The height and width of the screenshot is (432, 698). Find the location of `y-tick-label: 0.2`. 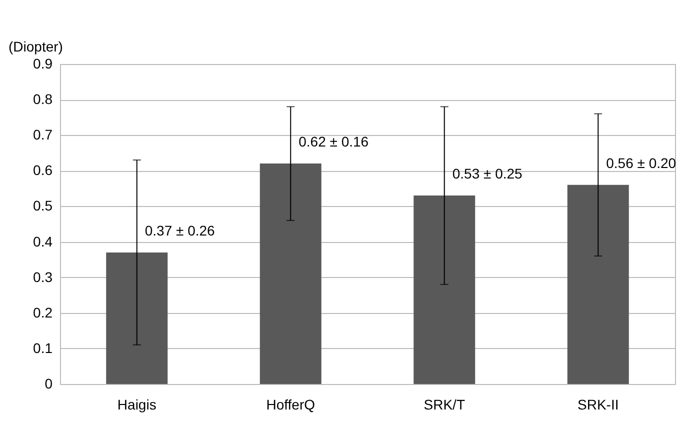

y-tick-label: 0.2 is located at coordinates (43, 312).